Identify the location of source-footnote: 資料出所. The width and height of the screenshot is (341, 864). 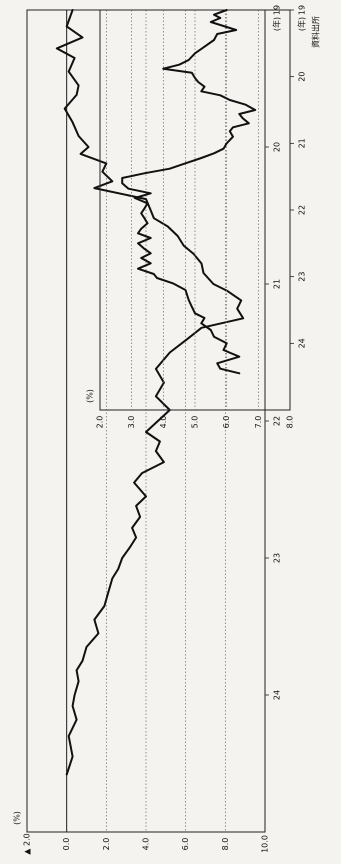
(316, 32).